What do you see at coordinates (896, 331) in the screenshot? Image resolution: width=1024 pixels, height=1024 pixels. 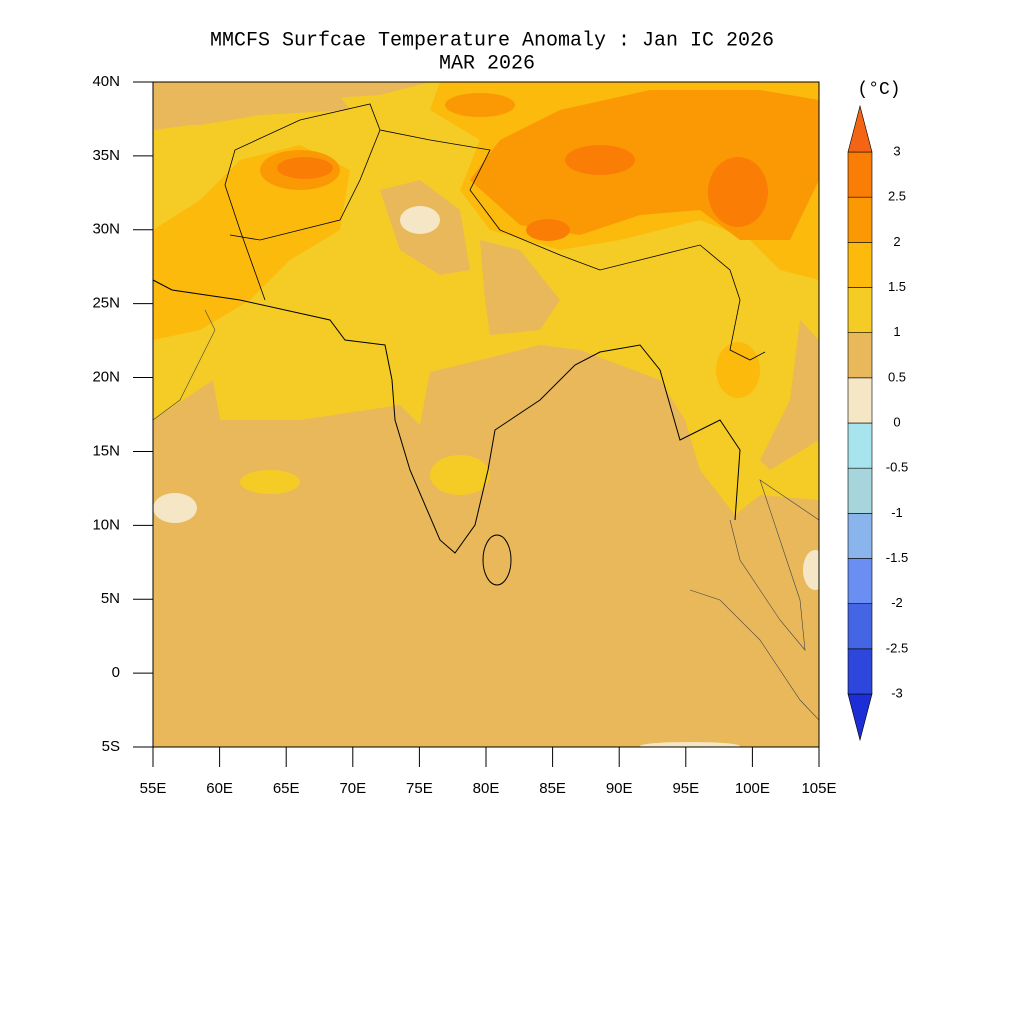 I see `colorbar-label: 1` at bounding box center [896, 331].